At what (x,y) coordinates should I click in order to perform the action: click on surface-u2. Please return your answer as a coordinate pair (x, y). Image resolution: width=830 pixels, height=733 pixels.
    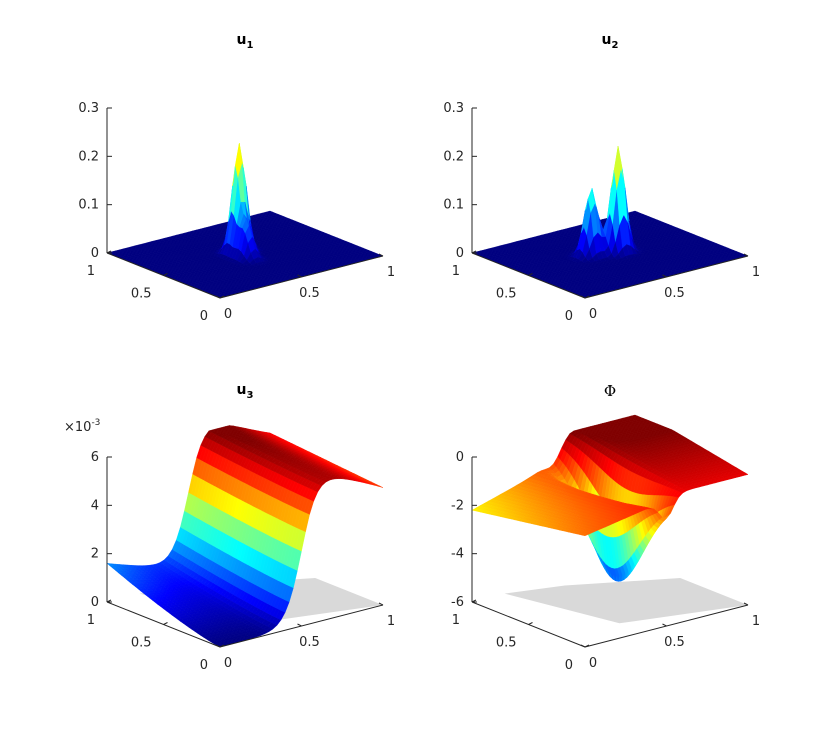
    Looking at the image, I should click on (610, 222).